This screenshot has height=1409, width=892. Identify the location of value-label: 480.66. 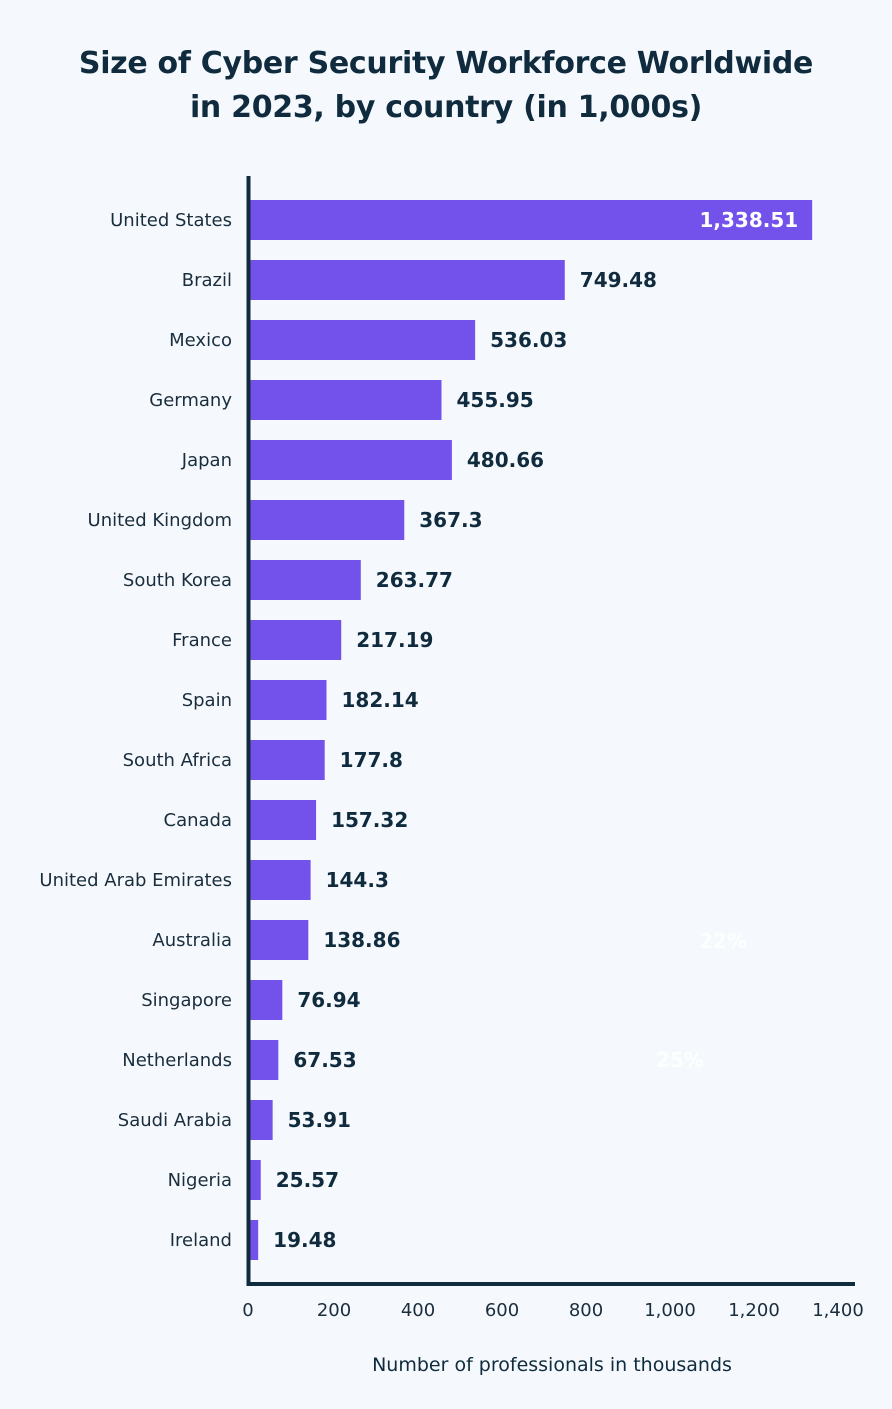
(505, 460).